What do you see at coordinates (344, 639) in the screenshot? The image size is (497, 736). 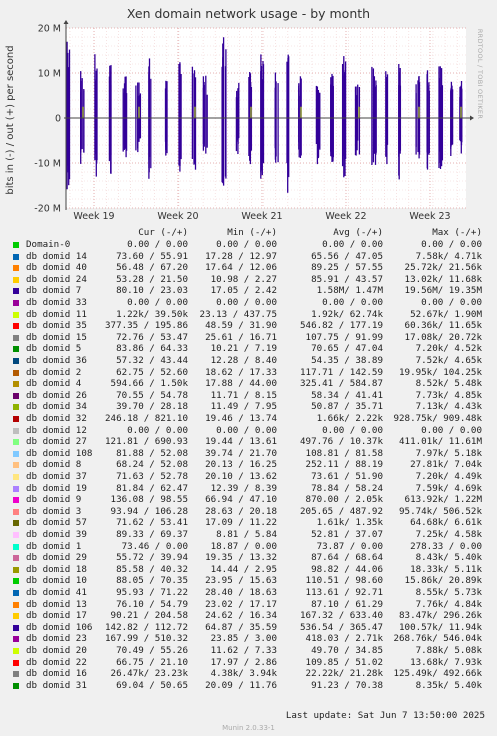 I see `legend-value-avg: 418.03 / 2.71k` at bounding box center [344, 639].